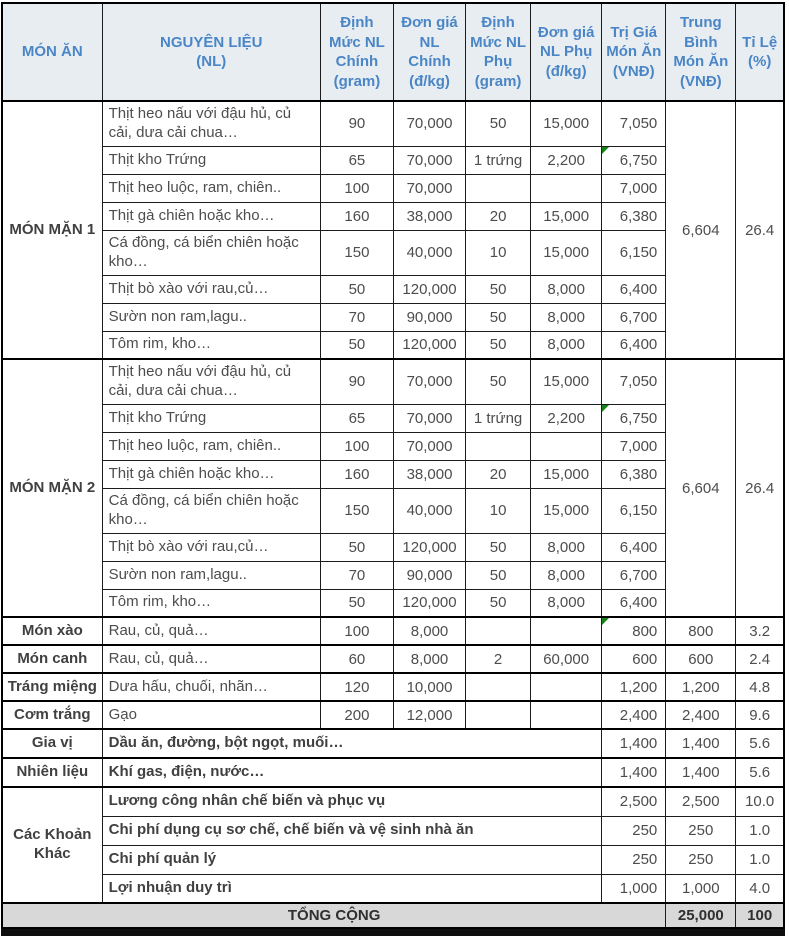  I want to click on column-header-3: Định Mức NL Chính (gram), so click(356, 52).